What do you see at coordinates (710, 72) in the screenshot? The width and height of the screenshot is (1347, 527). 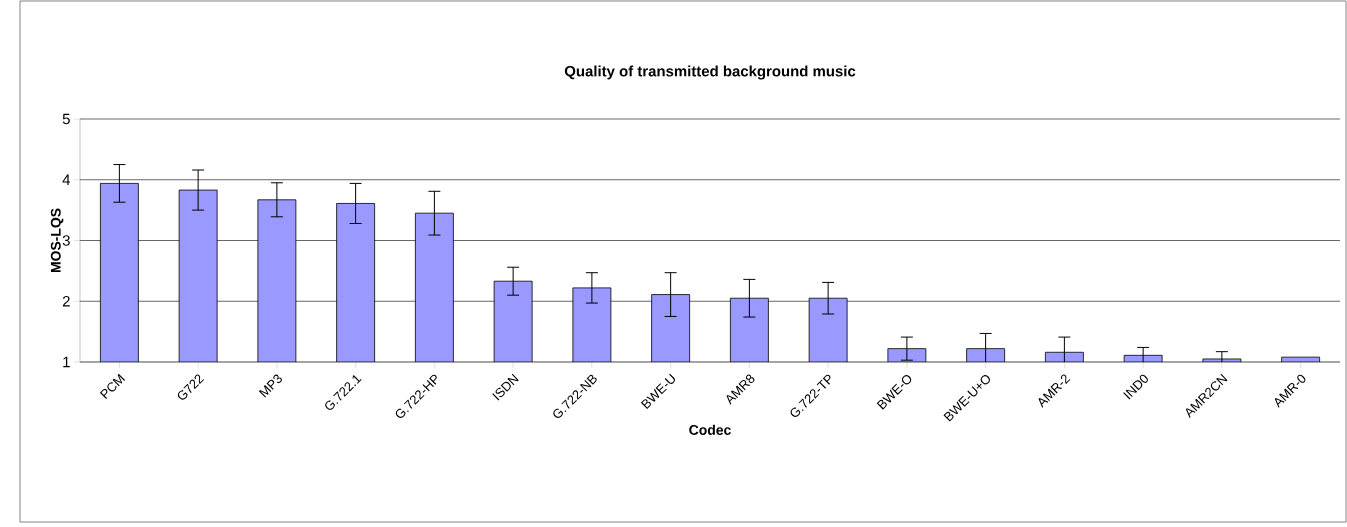 I see `chart-title: Quality of transmitted background music` at bounding box center [710, 72].